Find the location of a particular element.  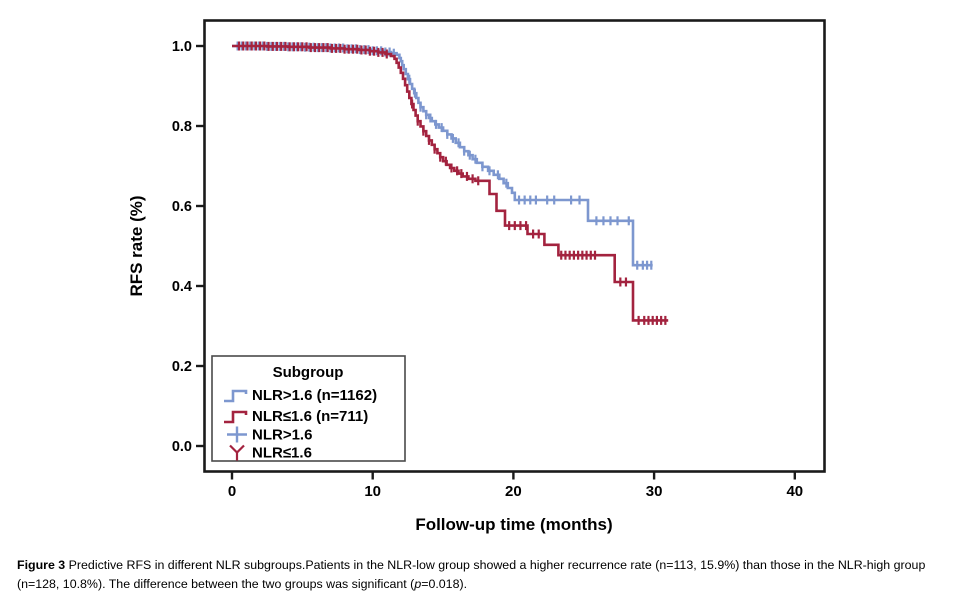

legend-entry: NLR>1.6 (n=1162) is located at coordinates (300, 395).